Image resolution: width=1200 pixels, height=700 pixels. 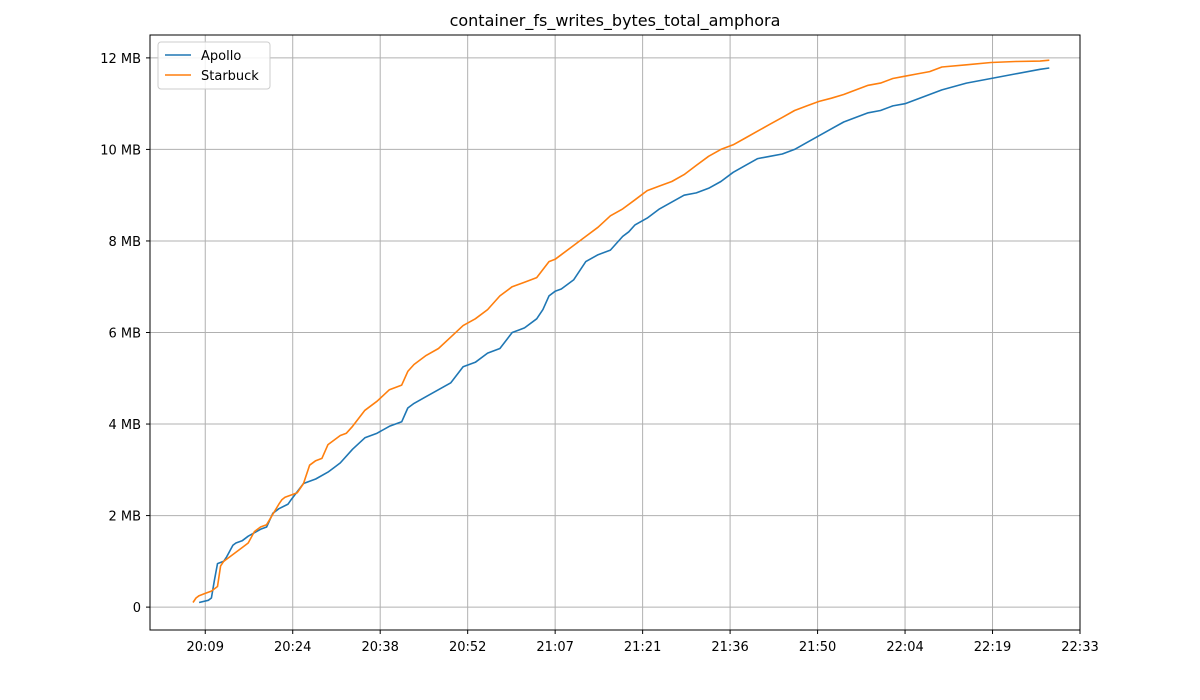 What do you see at coordinates (904, 647) in the screenshot?
I see `x-tick-label: 22:04` at bounding box center [904, 647].